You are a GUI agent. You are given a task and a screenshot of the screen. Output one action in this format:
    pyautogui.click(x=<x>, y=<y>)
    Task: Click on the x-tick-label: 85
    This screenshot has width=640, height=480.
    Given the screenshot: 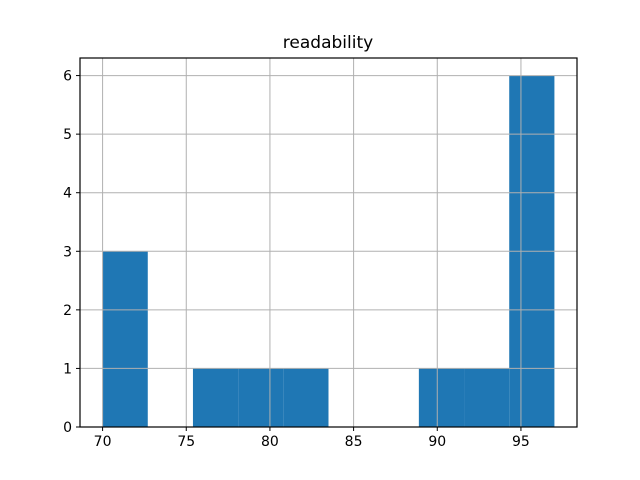 What is the action you would take?
    pyautogui.click(x=354, y=442)
    